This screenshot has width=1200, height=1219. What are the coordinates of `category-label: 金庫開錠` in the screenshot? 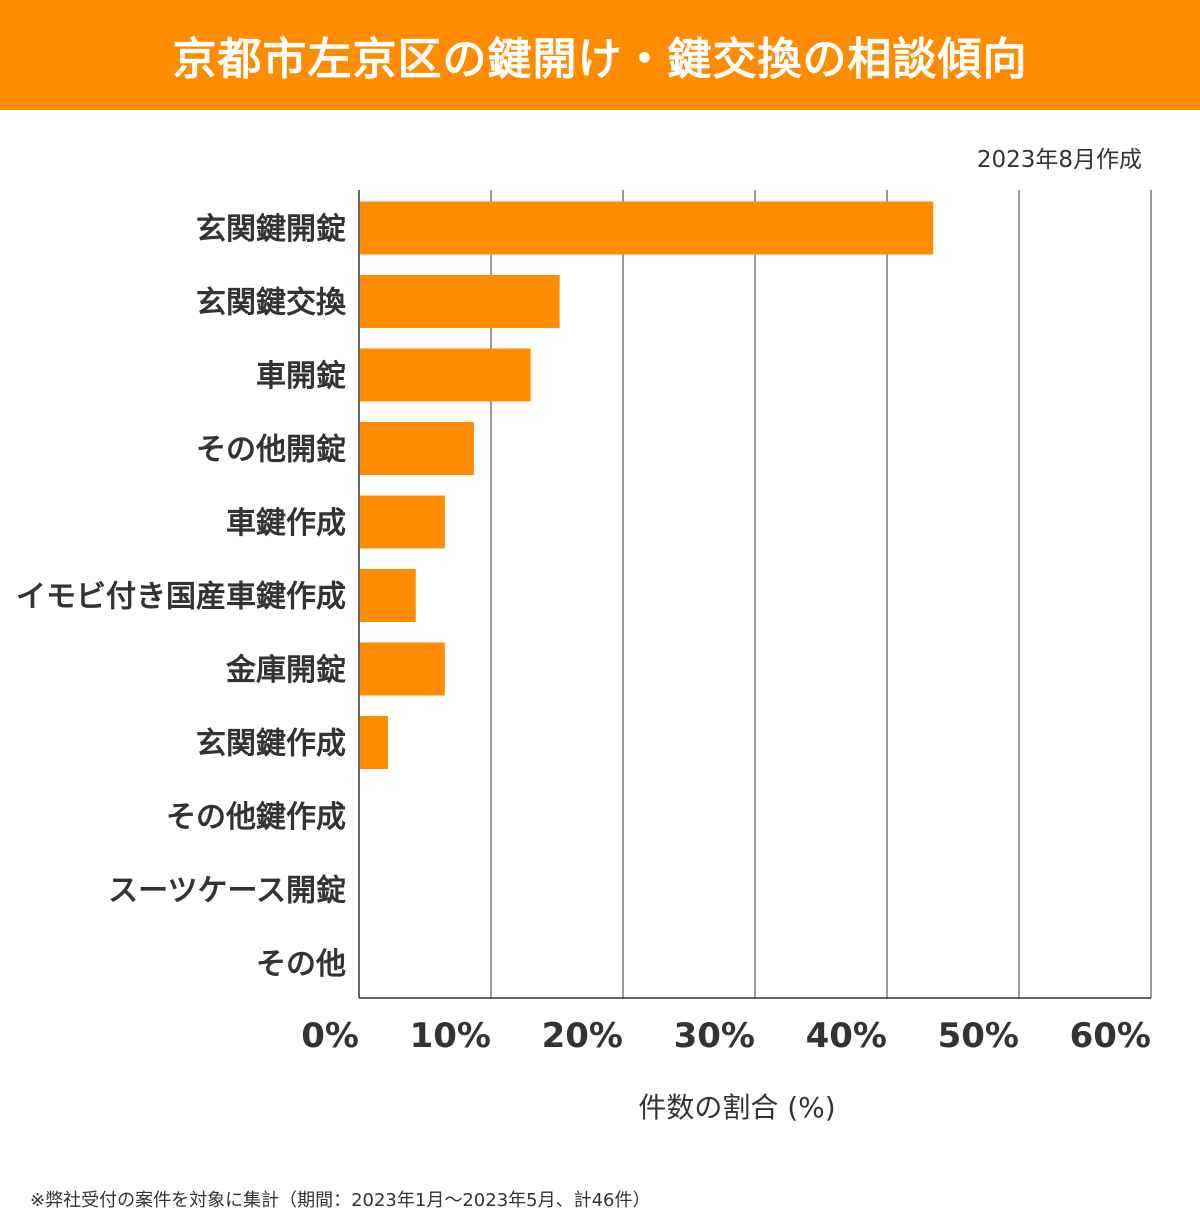 It's located at (285, 670).